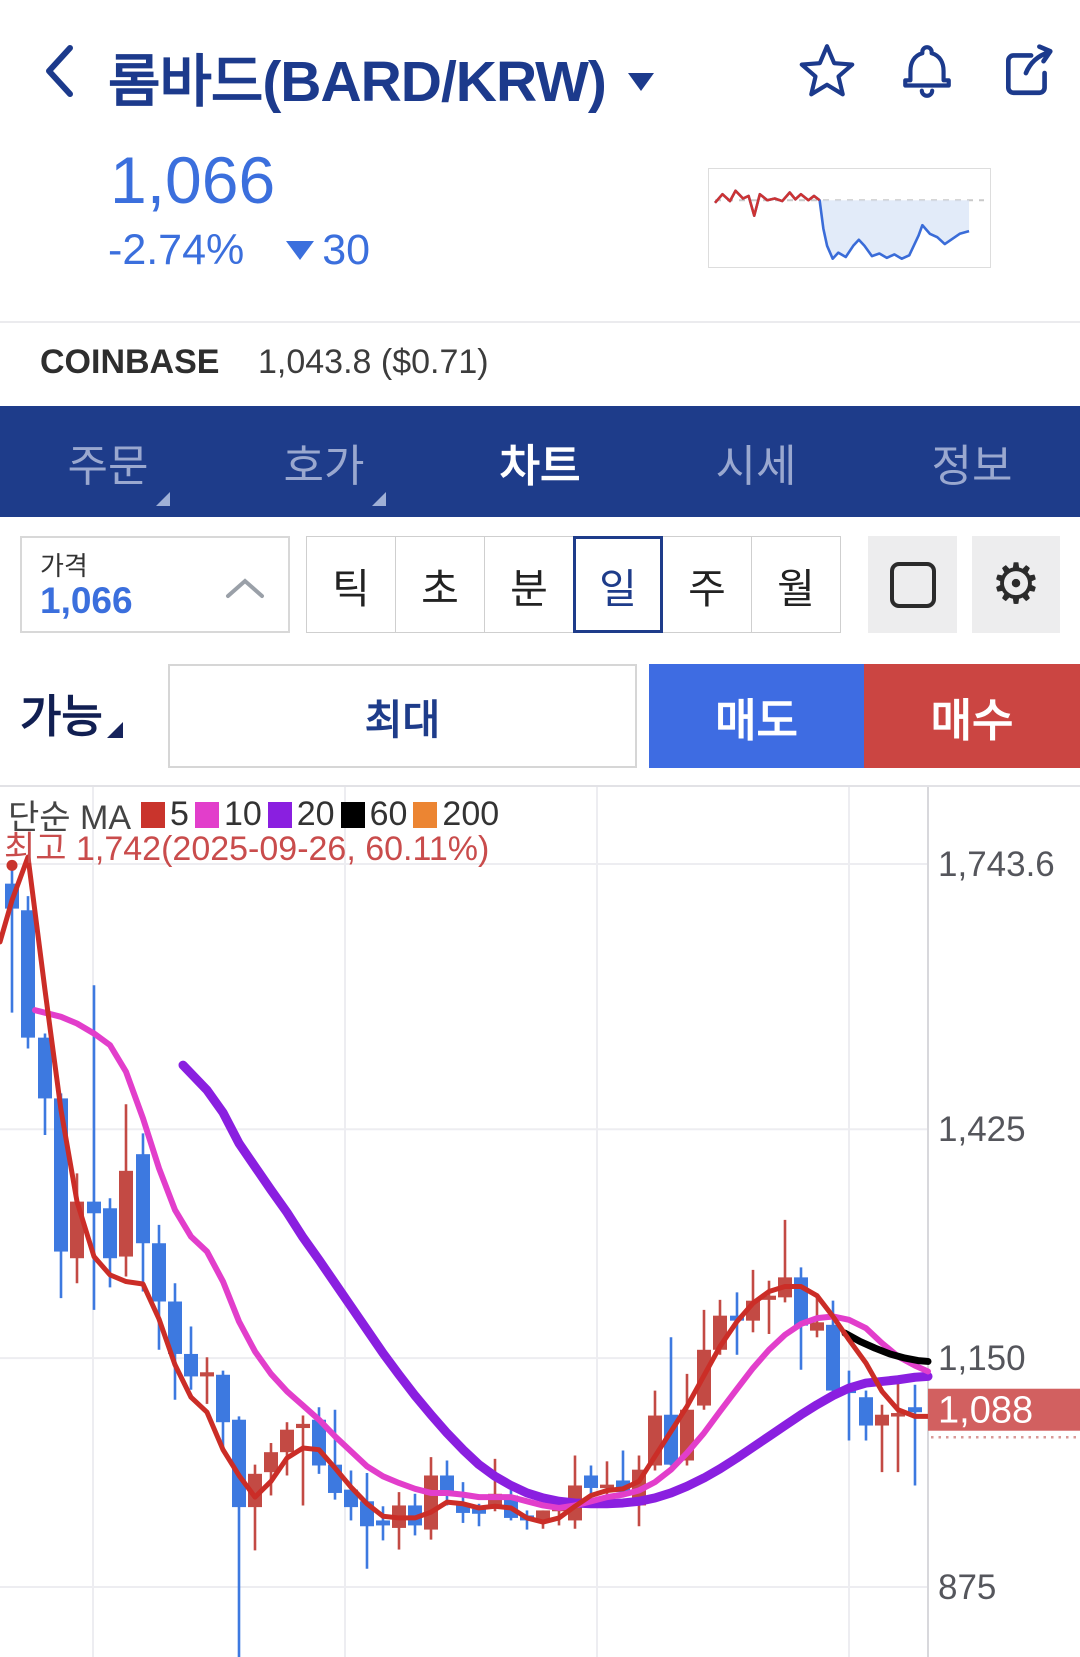  What do you see at coordinates (193, 180) in the screenshot?
I see `current-price: 1,066` at bounding box center [193, 180].